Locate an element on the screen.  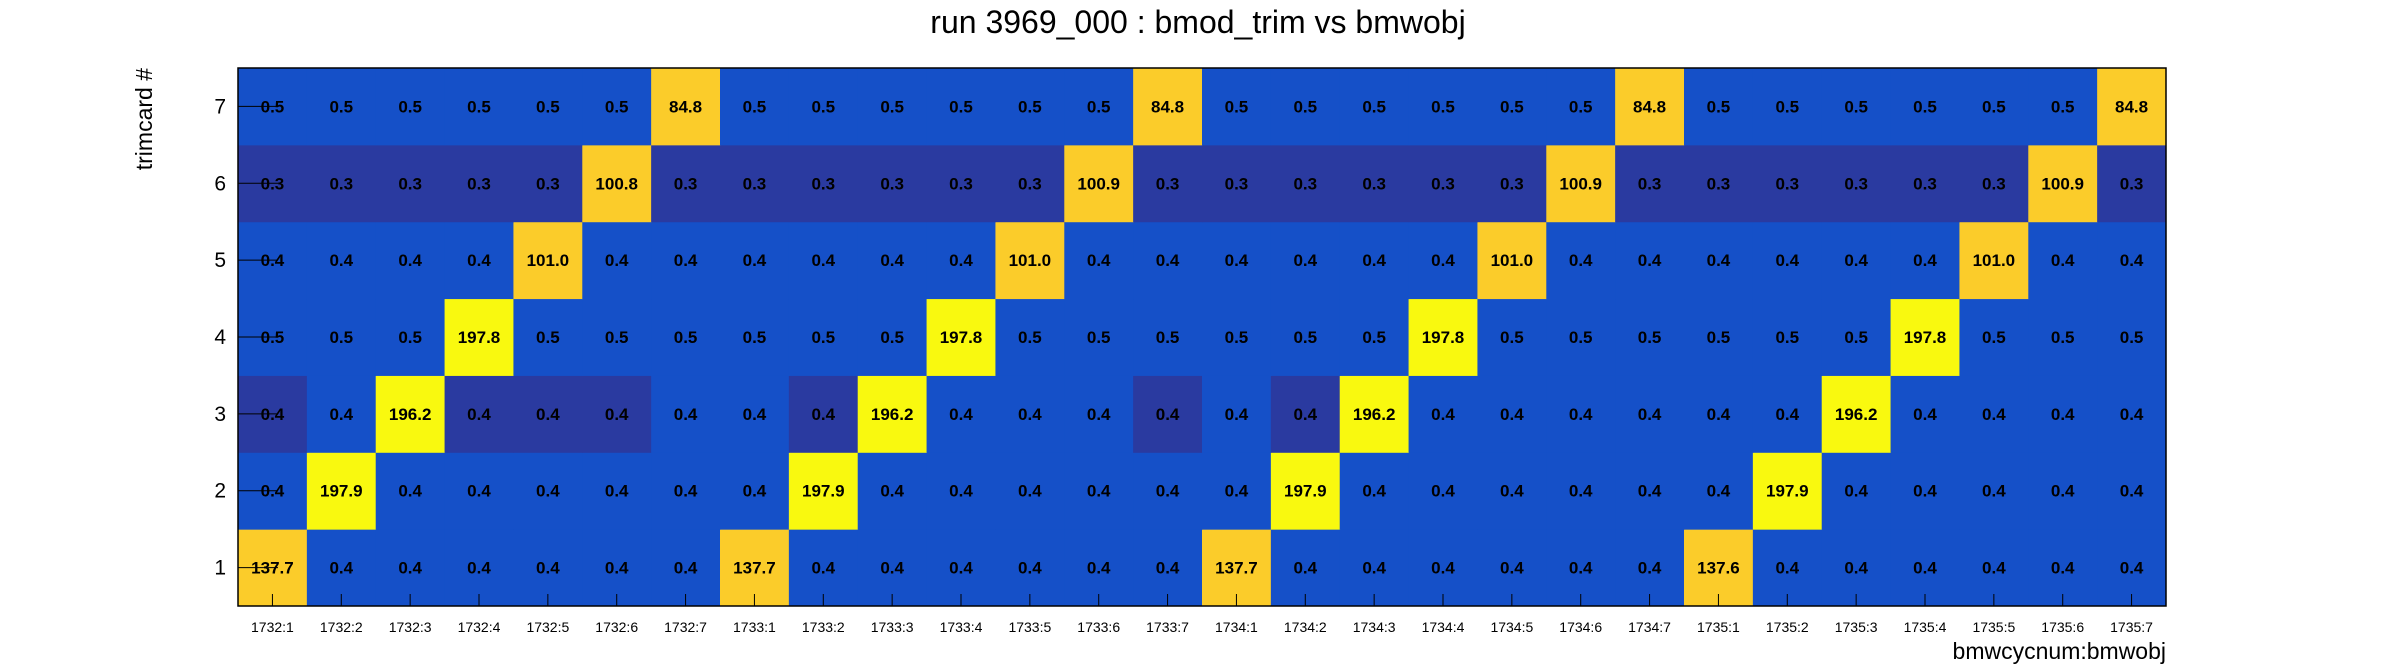
cell-value-label: 197.8 is located at coordinates (479, 337).